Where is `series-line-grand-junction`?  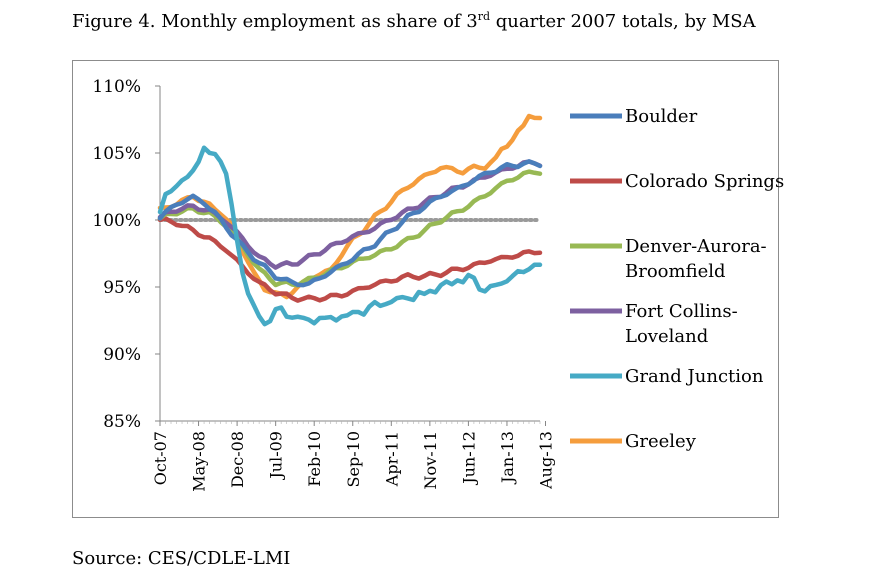
series-line-grand-junction is located at coordinates (350, 236).